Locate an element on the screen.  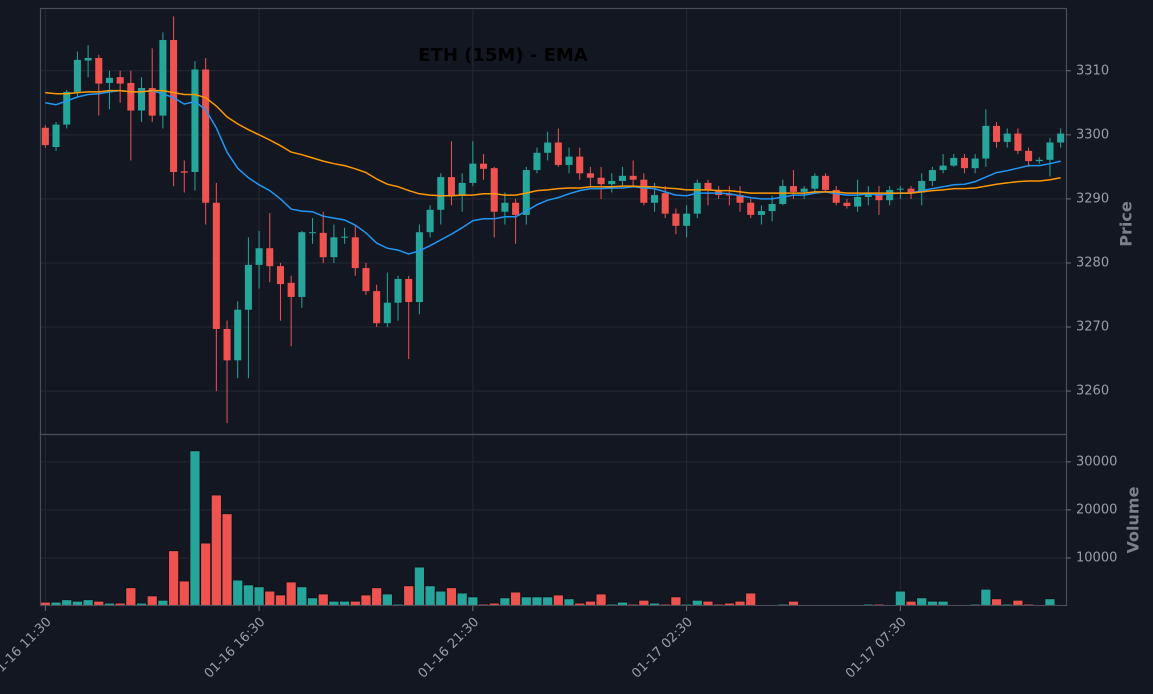
volume-tick-label: 20000 is located at coordinates (1096, 509).